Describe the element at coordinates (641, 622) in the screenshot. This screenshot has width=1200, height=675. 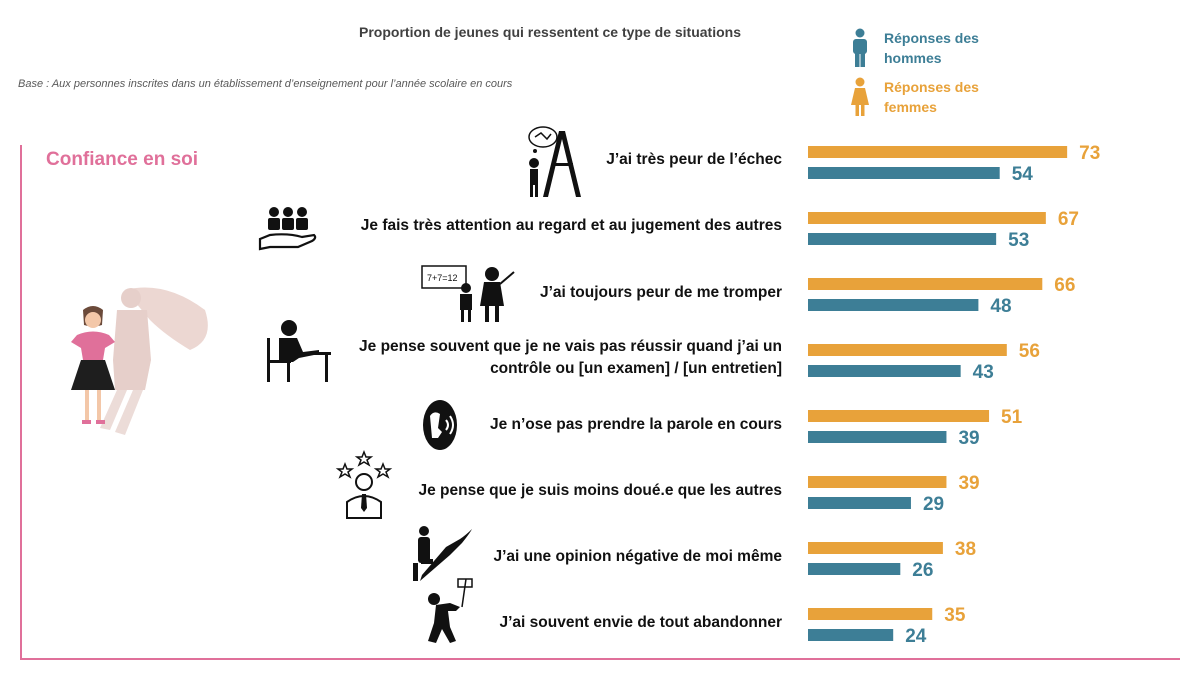
I see `row-label-8: J’ai souvent envie de tout abandonner` at that location.